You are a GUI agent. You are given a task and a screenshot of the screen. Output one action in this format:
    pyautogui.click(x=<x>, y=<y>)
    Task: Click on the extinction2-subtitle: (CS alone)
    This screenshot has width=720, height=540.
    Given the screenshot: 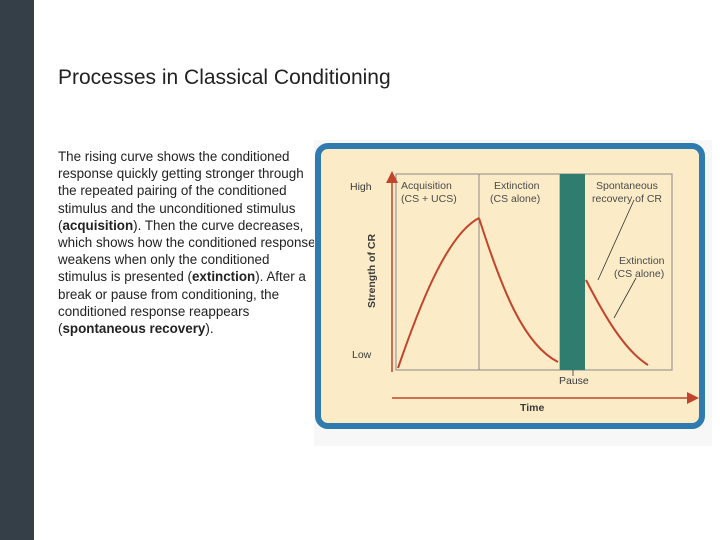 What is the action you would take?
    pyautogui.click(x=639, y=274)
    